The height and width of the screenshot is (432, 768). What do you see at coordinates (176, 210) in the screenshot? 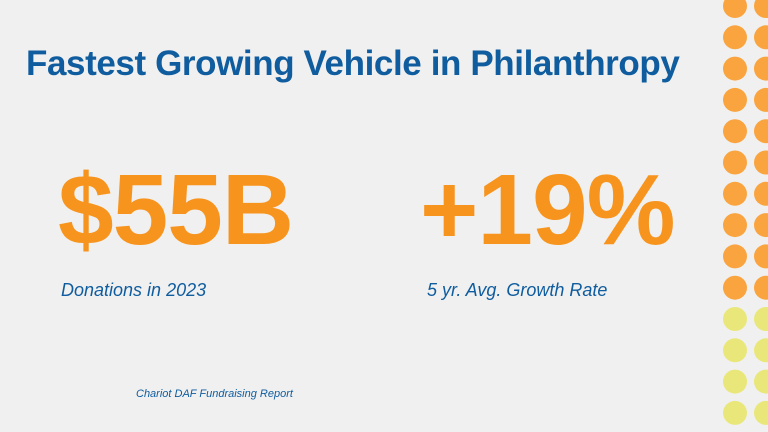
I see `stat-donations-value: $55B` at bounding box center [176, 210].